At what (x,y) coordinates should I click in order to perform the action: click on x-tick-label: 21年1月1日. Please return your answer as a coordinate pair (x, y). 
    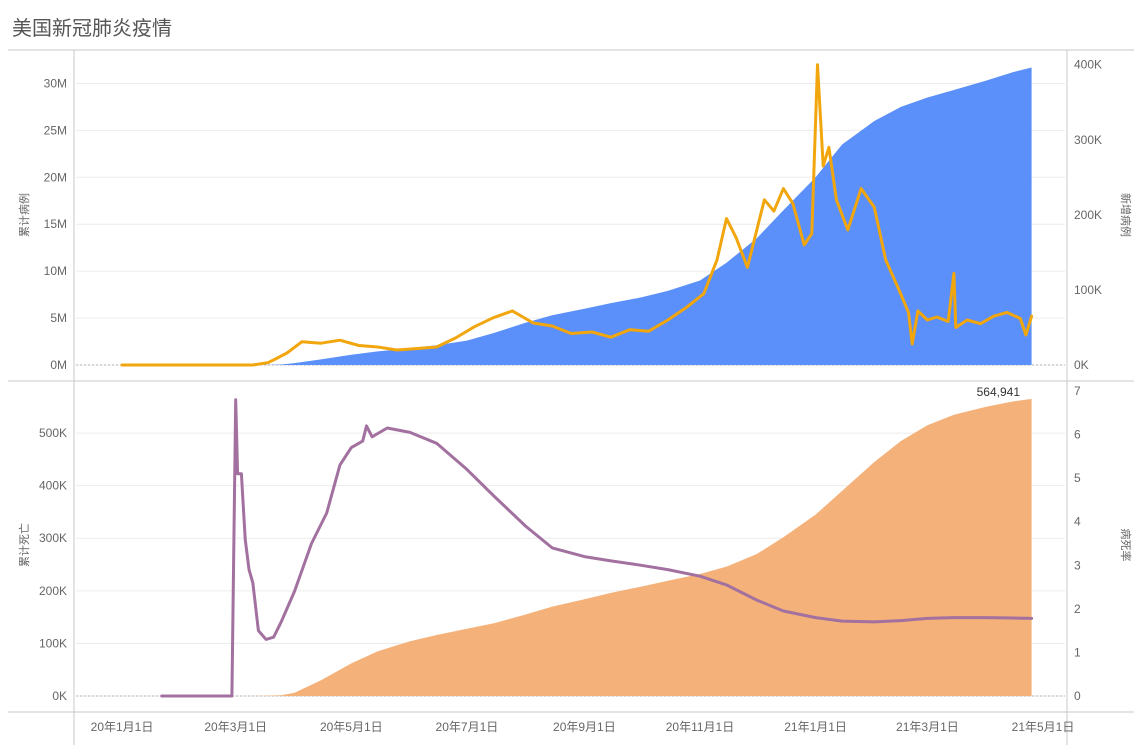
    Looking at the image, I should click on (815, 727).